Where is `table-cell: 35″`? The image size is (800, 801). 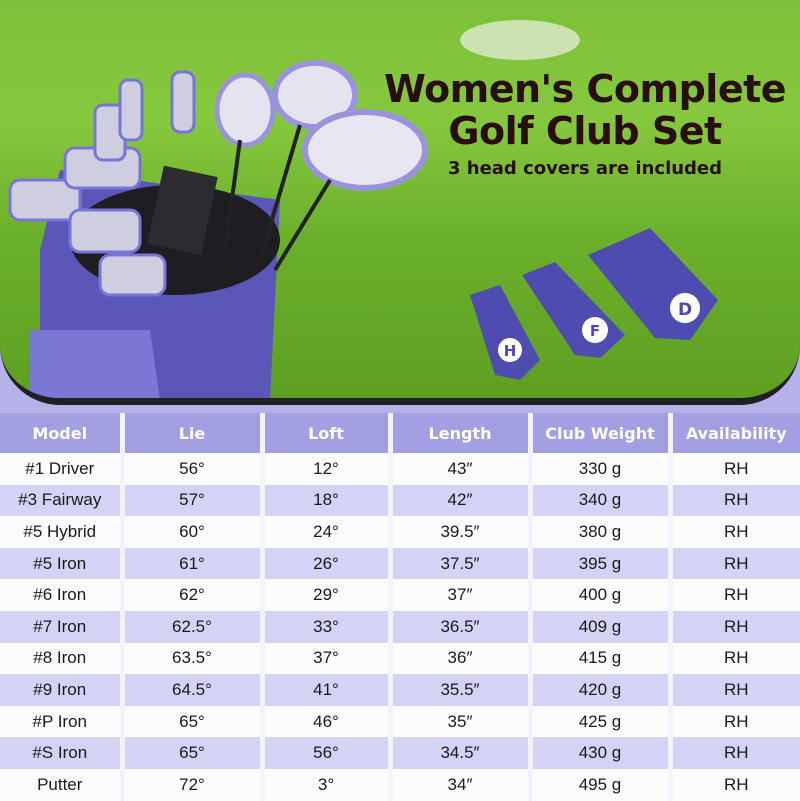
table-cell: 35″ is located at coordinates (458, 721).